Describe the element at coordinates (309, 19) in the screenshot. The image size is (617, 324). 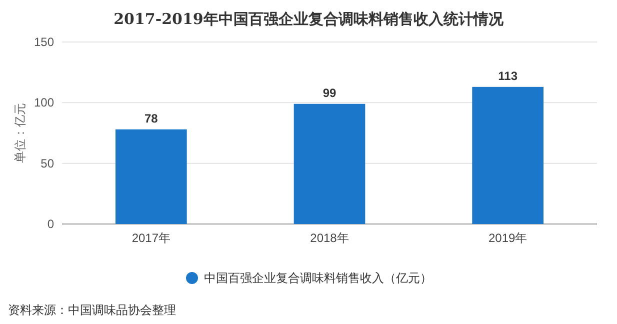
I see `chart-title: 2017-2019年中国百强企业复合调味料销售收入统计情况` at that location.